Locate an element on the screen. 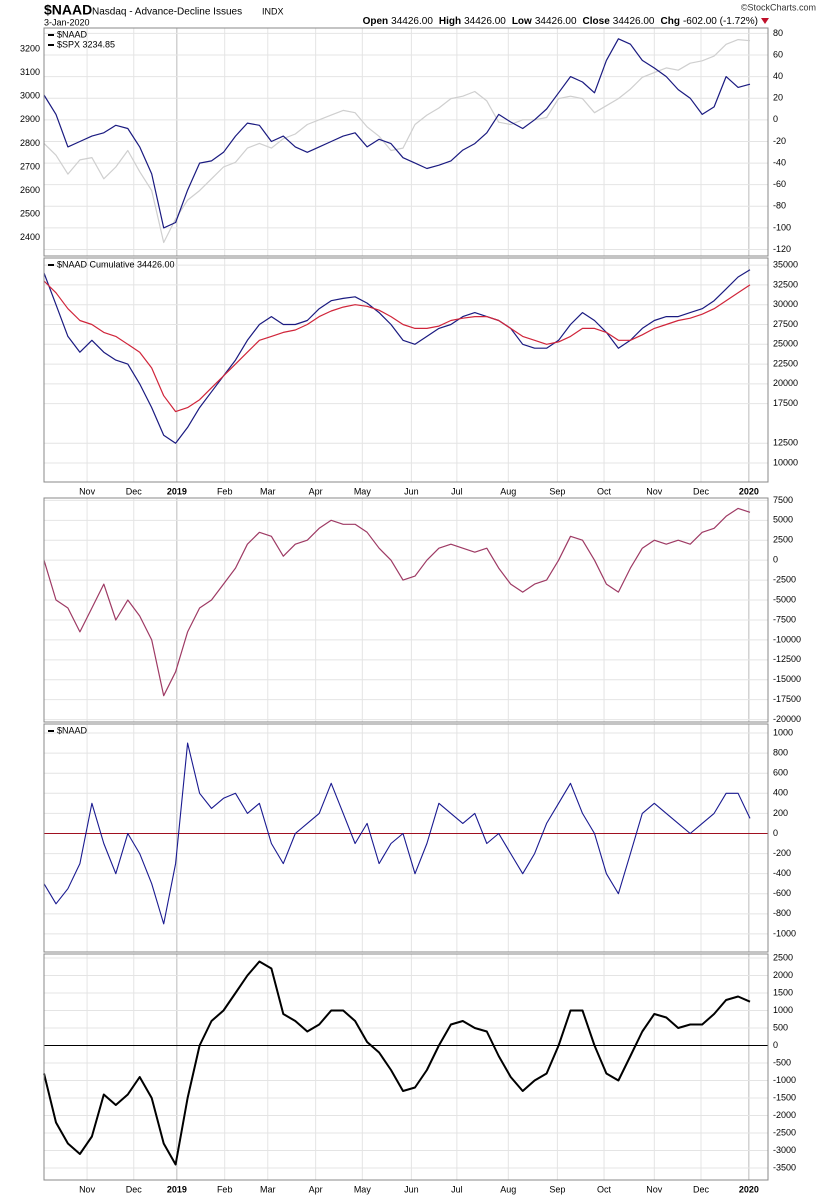  y-tick-label: 25000 is located at coordinates (785, 344).